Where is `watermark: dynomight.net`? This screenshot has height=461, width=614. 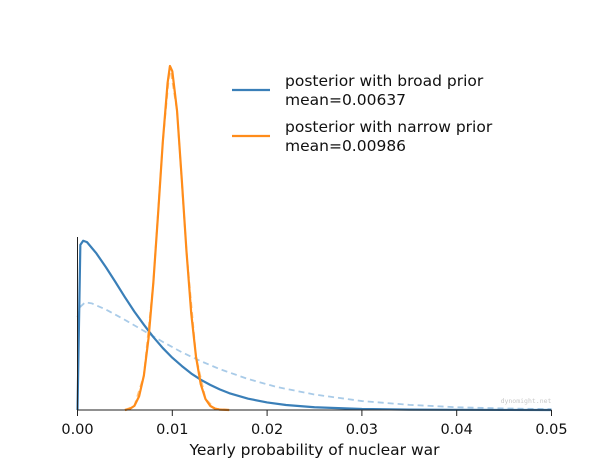 watermark: dynomight.net is located at coordinates (526, 401).